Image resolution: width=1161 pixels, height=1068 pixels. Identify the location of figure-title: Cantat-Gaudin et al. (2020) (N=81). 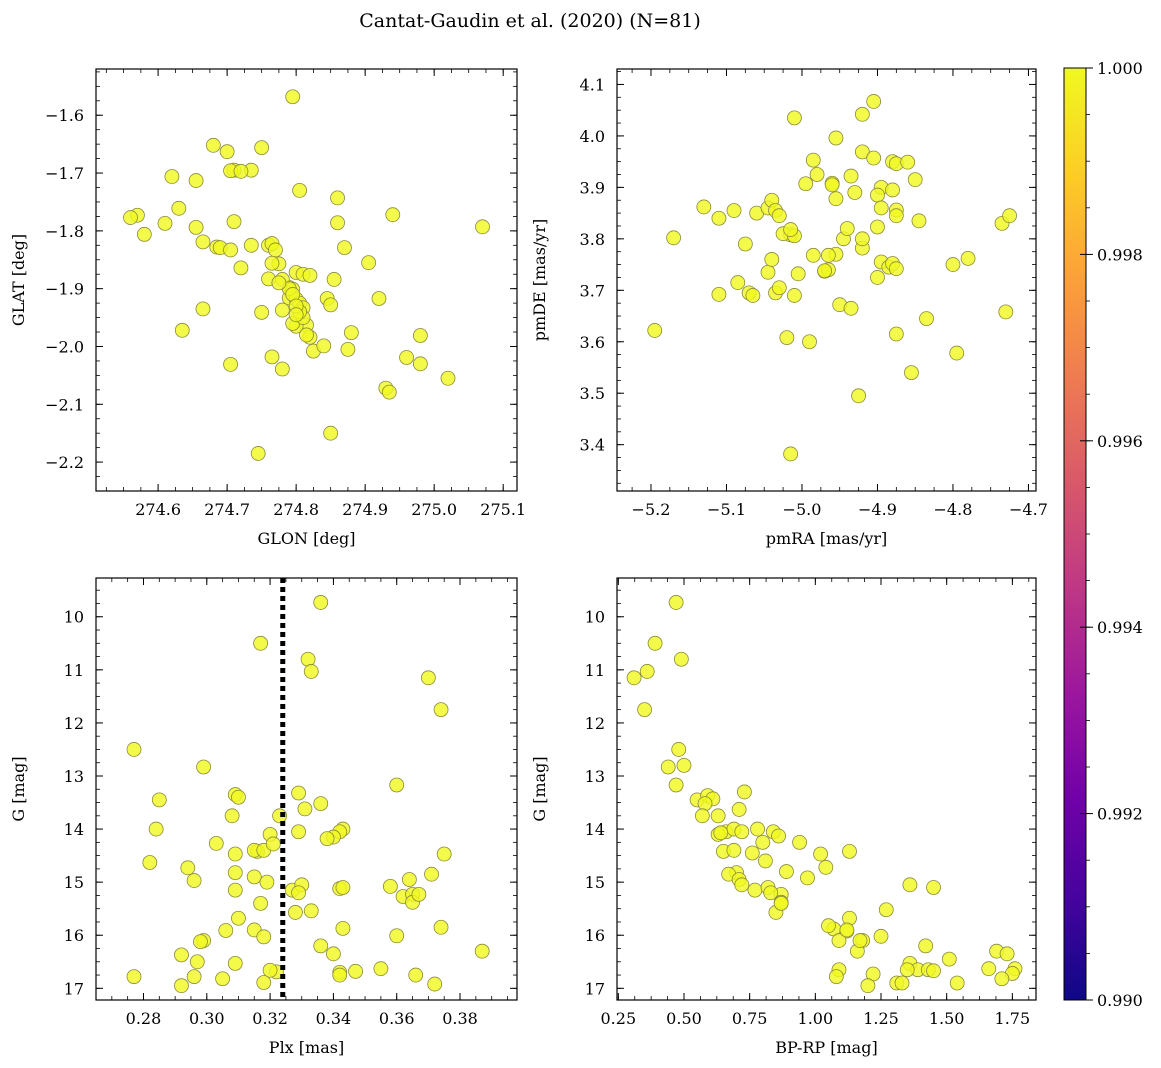
(530, 21).